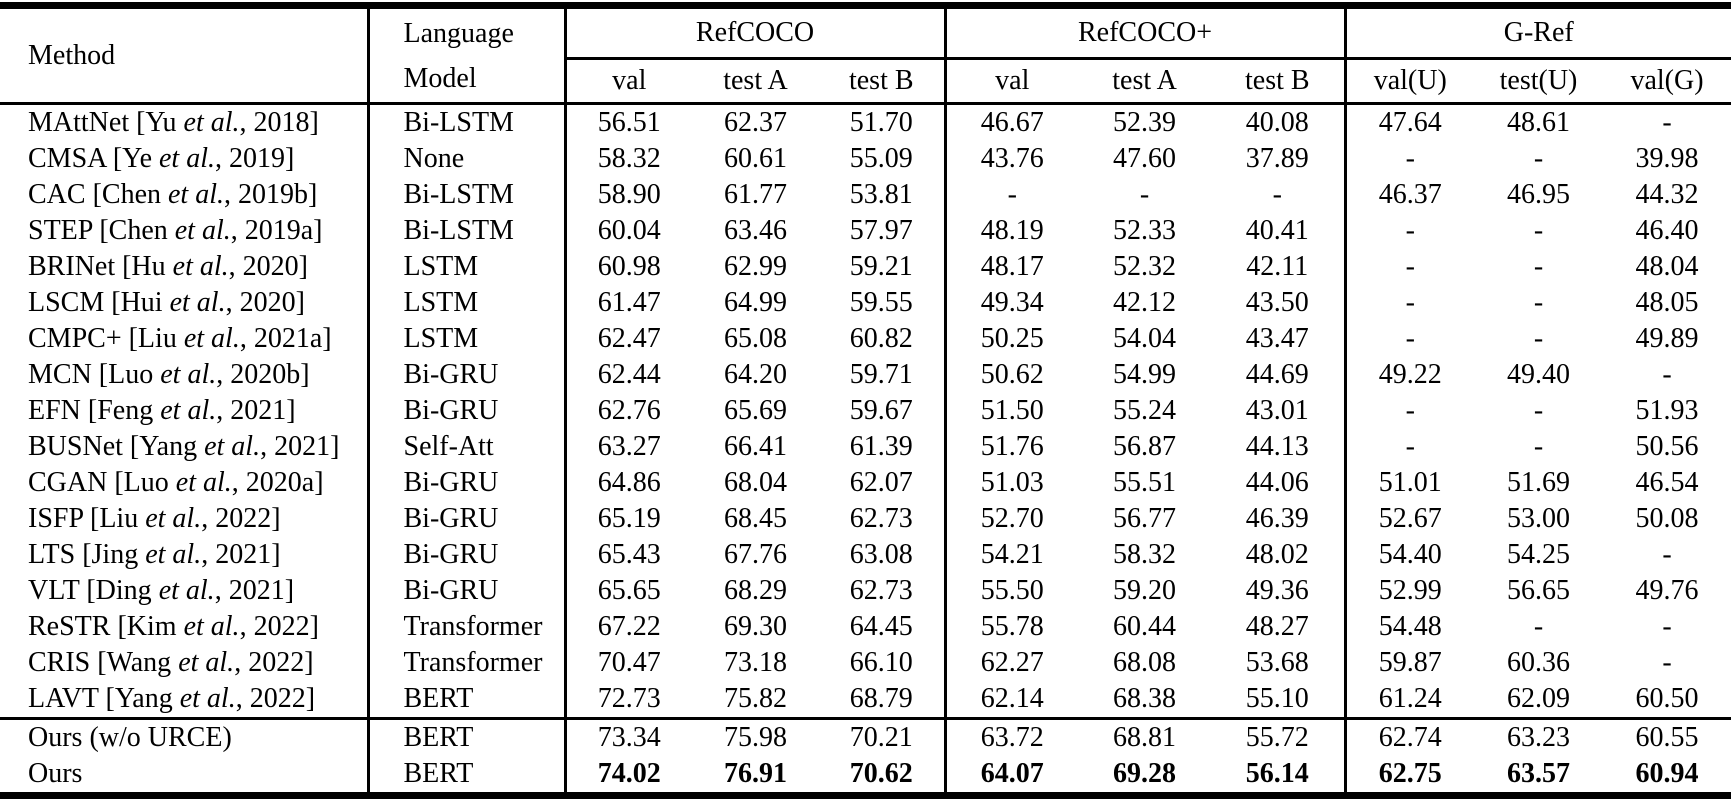 Image resolution: width=1731 pixels, height=811 pixels. What do you see at coordinates (1277, 410) in the screenshot?
I see `score-cell: 43.01` at bounding box center [1277, 410].